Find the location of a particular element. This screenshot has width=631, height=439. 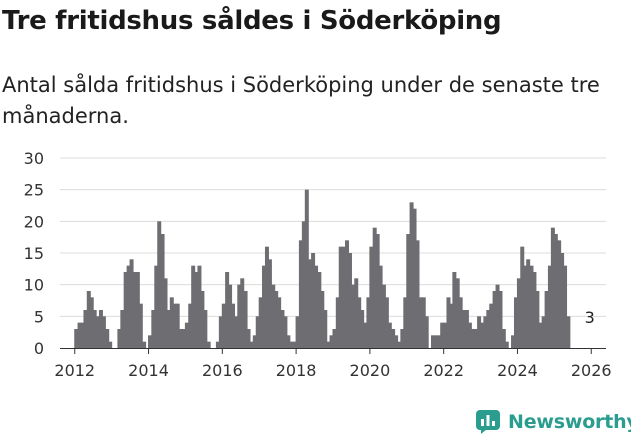

y-tick-label: 30 is located at coordinates (34, 158).